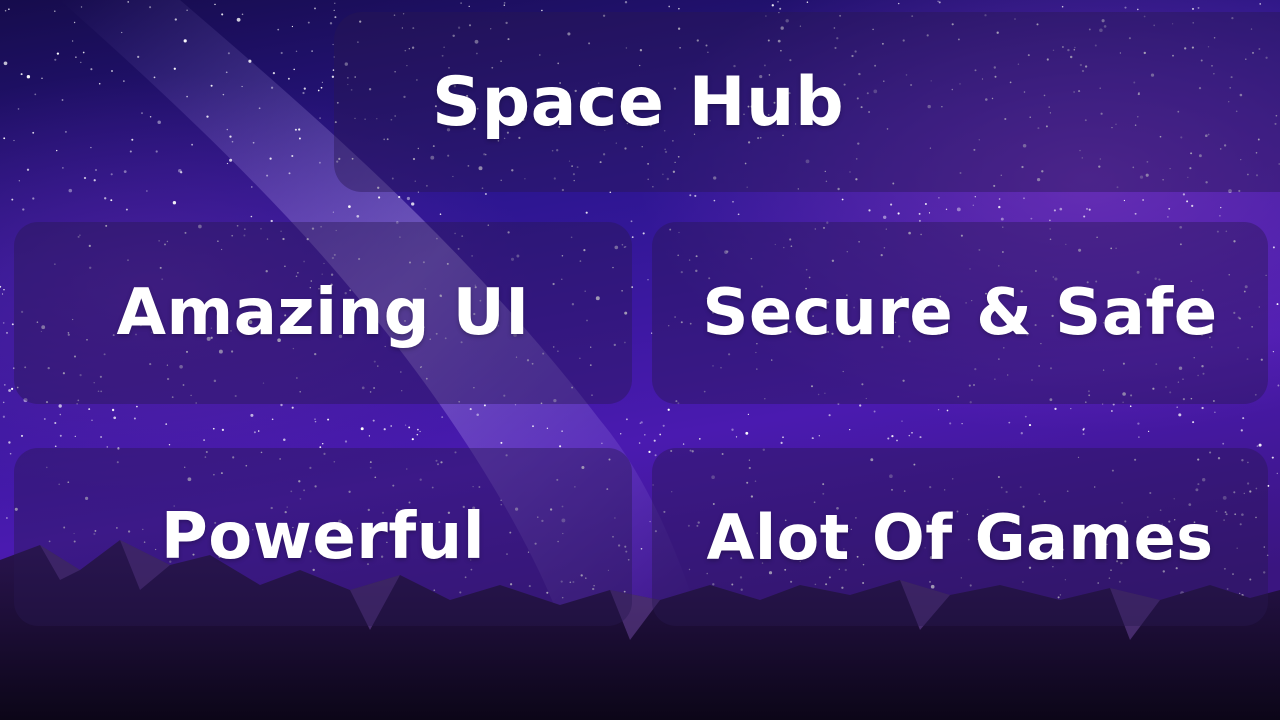 The height and width of the screenshot is (720, 1280). Describe the element at coordinates (960, 537) in the screenshot. I see `feature-card-games: Alot Of Games` at that location.